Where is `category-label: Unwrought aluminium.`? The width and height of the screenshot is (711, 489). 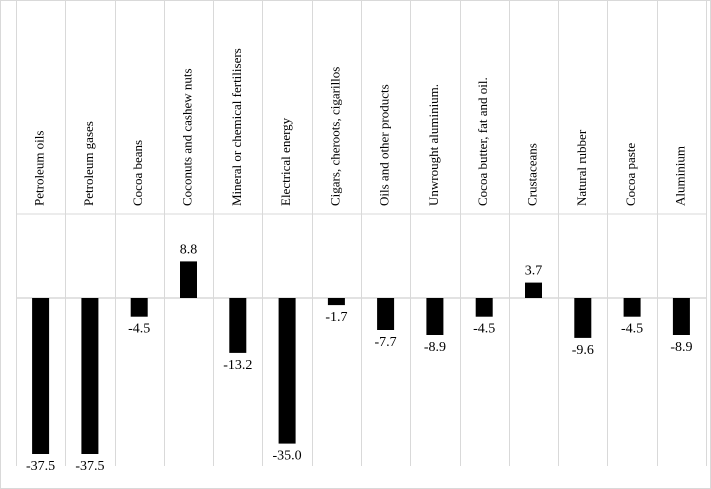 category-label: Unwrought aluminium. is located at coordinates (433, 145).